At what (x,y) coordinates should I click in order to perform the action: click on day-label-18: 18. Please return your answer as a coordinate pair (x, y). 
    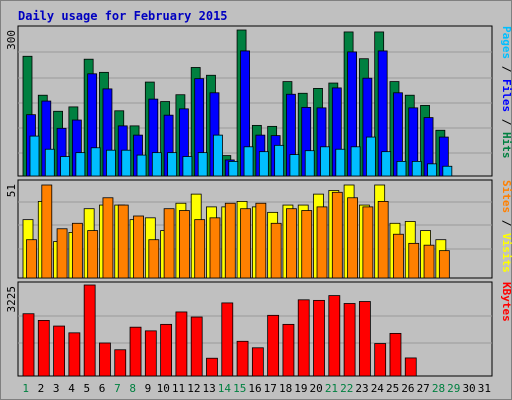
    Looking at the image, I should click on (285, 388).